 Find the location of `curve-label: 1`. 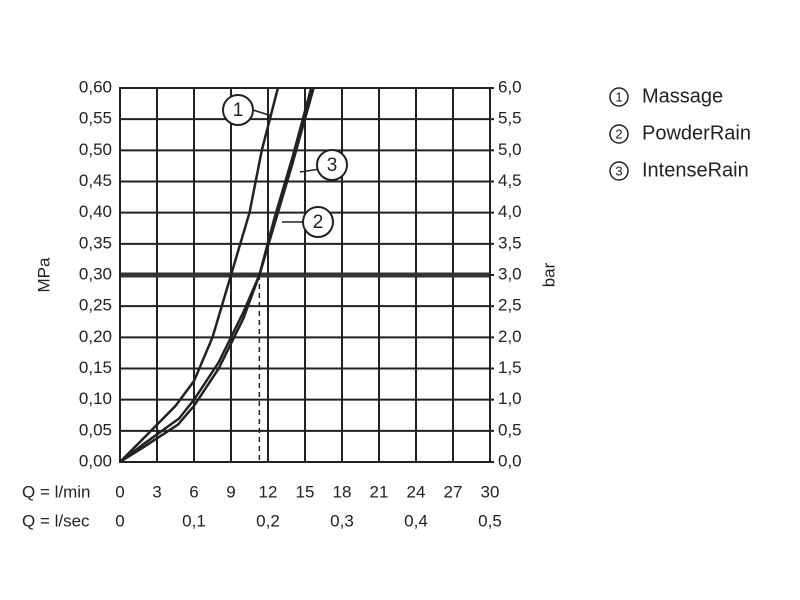

curve-label: 1 is located at coordinates (238, 110).